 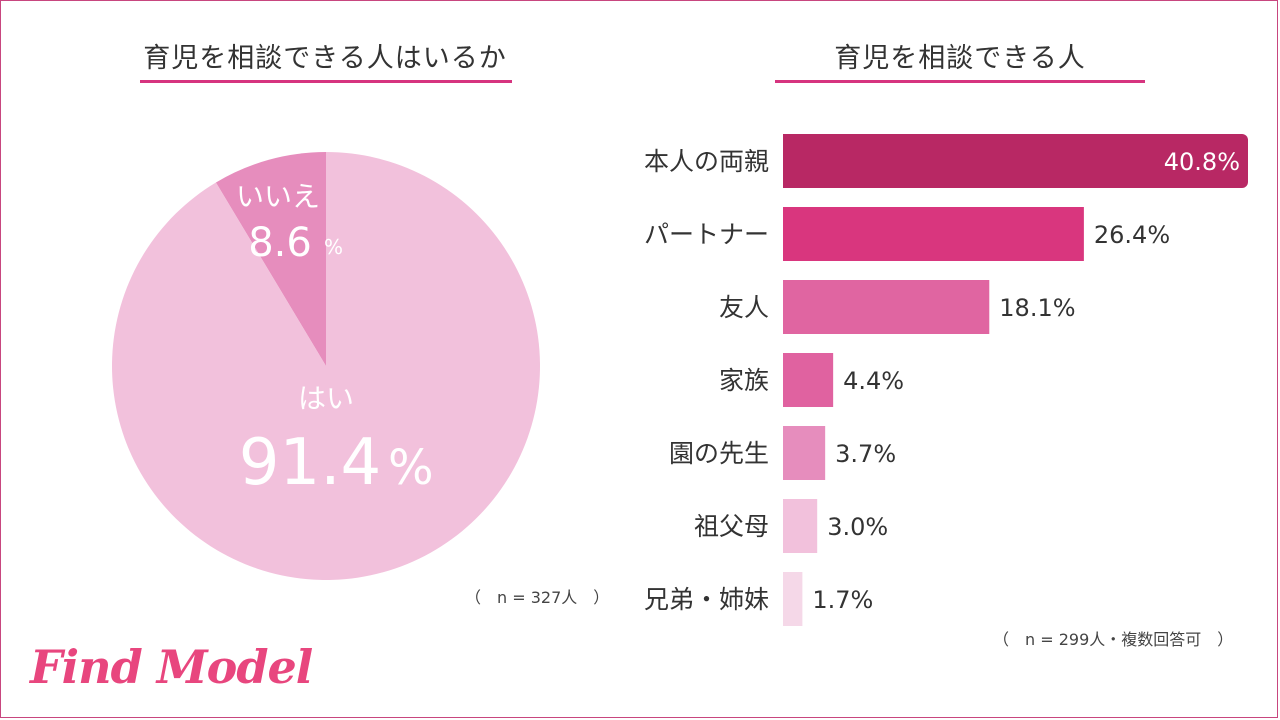 What do you see at coordinates (326, 81) in the screenshot?
I see `pie-title-underline` at bounding box center [326, 81].